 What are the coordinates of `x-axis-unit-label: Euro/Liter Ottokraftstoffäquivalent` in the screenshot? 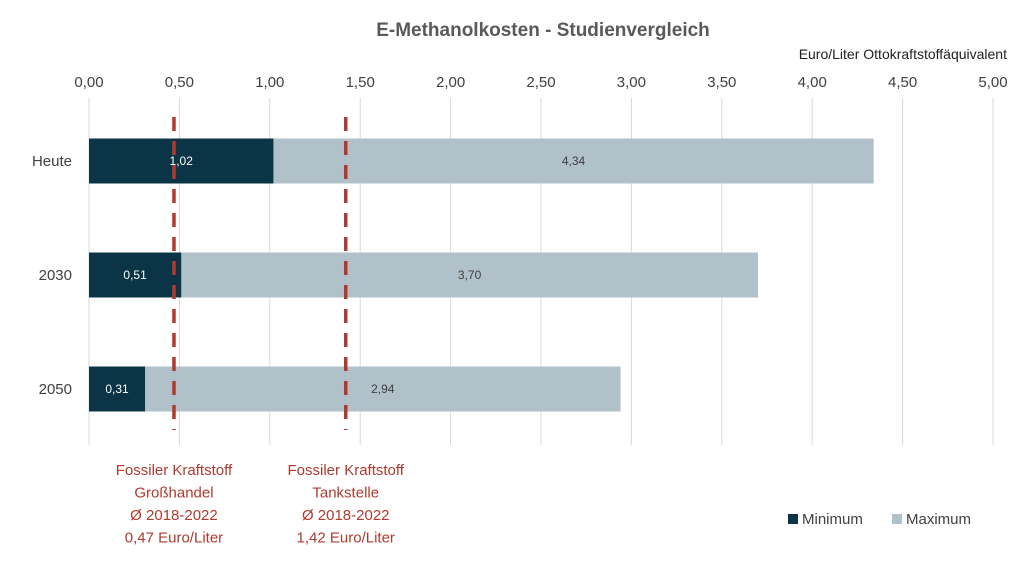 It's located at (903, 54).